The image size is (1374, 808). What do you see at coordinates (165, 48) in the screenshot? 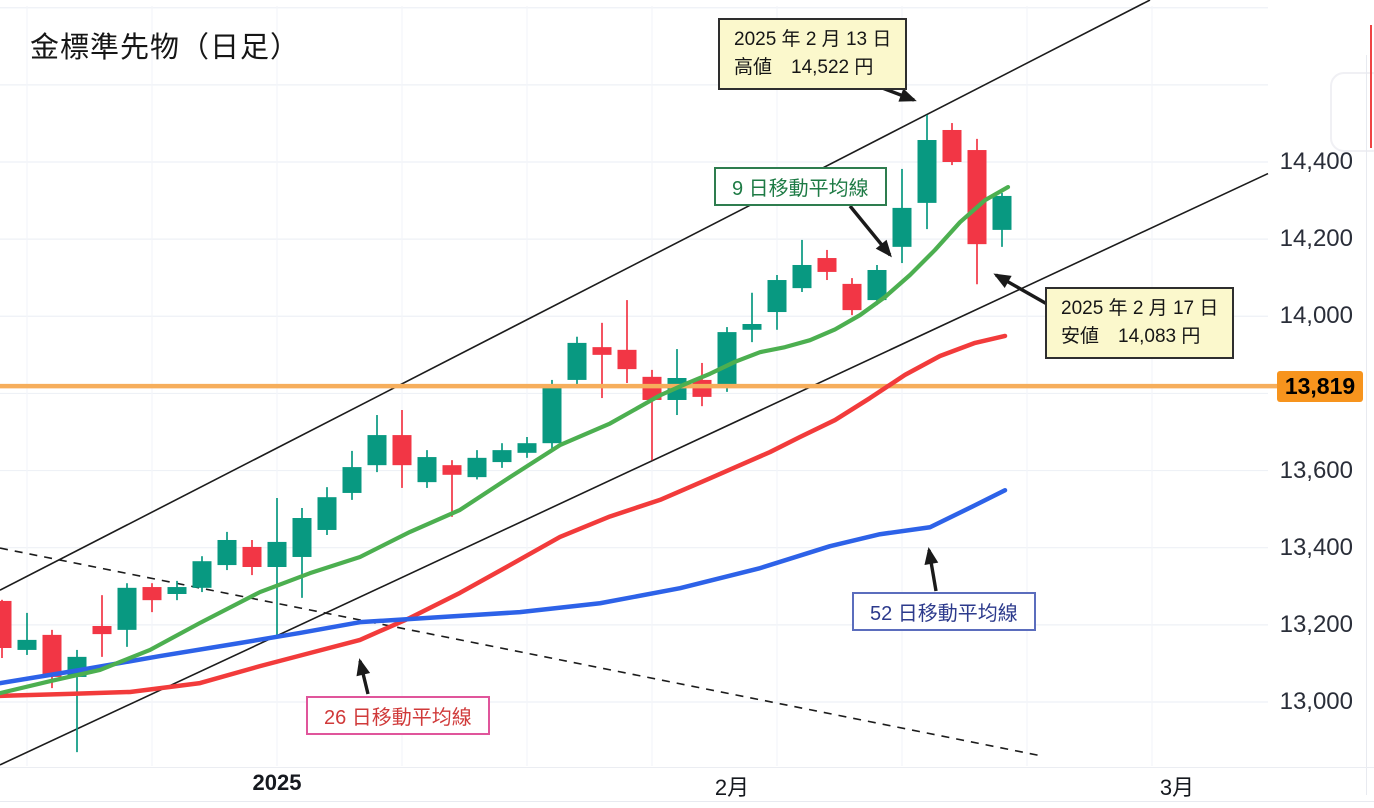
I see `page-title: 金標準先物（日足）` at bounding box center [165, 48].